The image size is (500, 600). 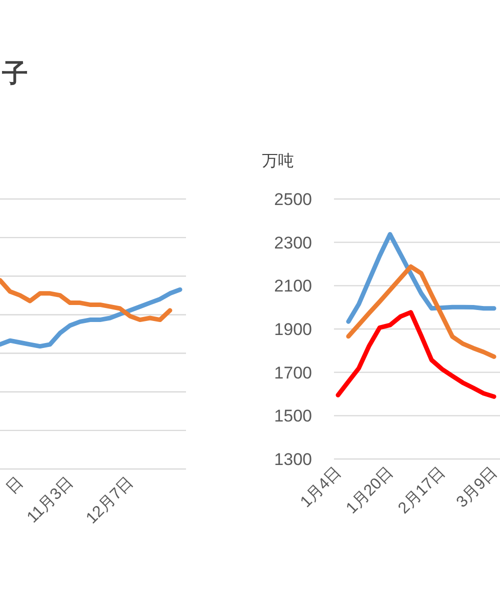 I want to click on x-tick-label: 1月20日, so click(x=370, y=491).